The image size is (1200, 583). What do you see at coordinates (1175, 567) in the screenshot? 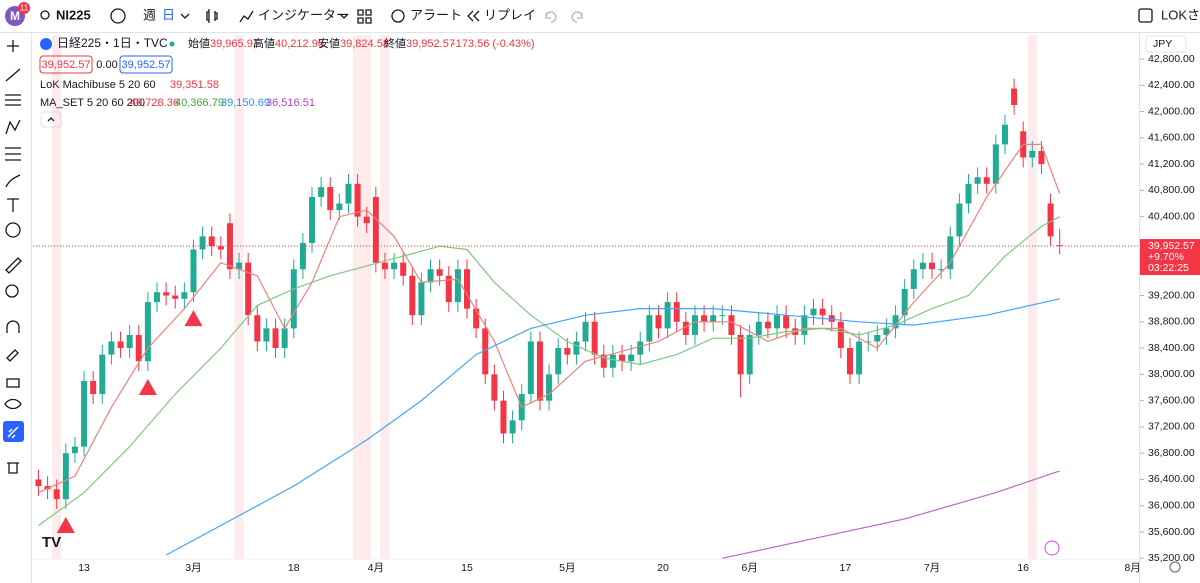
I see `settings` at bounding box center [1175, 567].